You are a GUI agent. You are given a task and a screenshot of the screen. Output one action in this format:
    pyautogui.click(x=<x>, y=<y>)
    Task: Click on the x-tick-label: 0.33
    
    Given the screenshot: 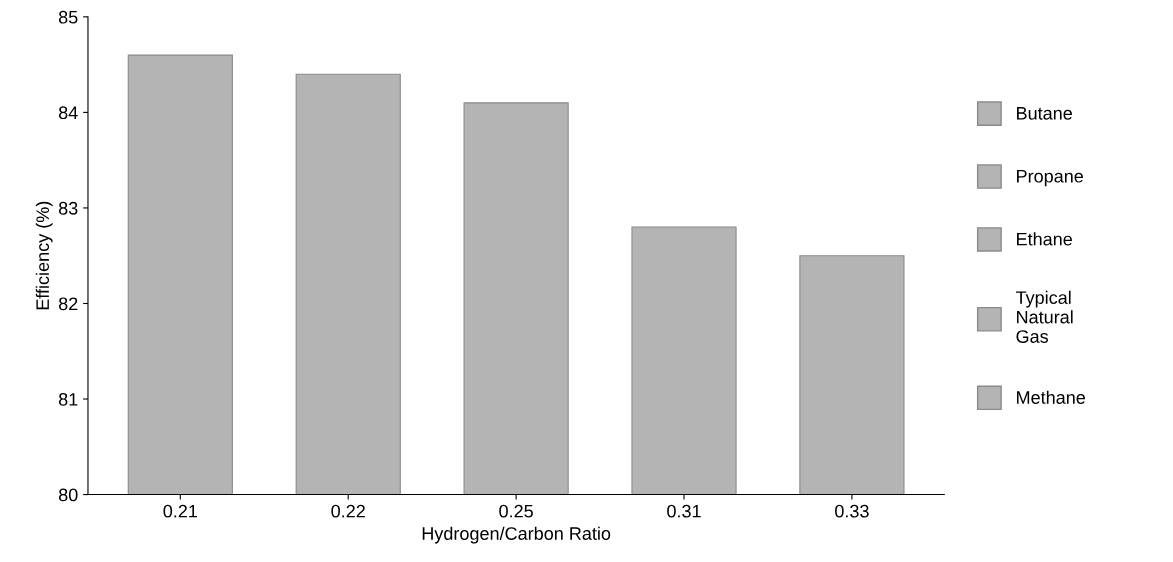 What is the action you would take?
    pyautogui.click(x=852, y=511)
    